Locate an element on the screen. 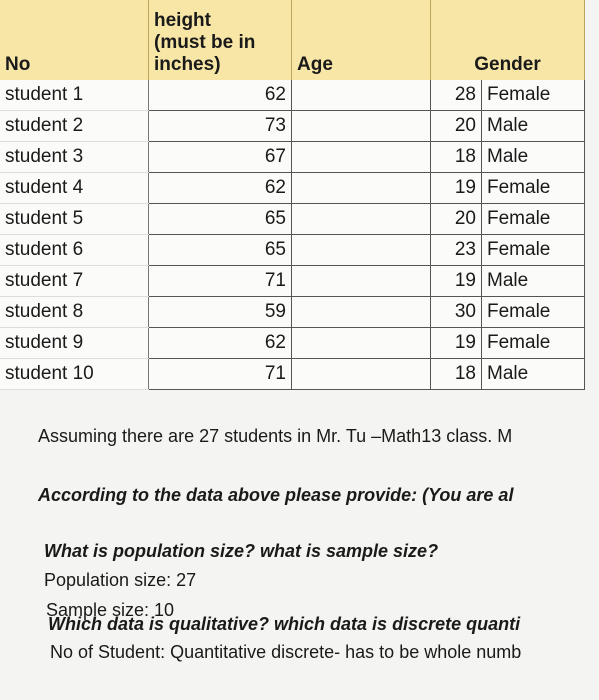 The width and height of the screenshot is (599, 700). table-cell: student 6 is located at coordinates (74, 250).